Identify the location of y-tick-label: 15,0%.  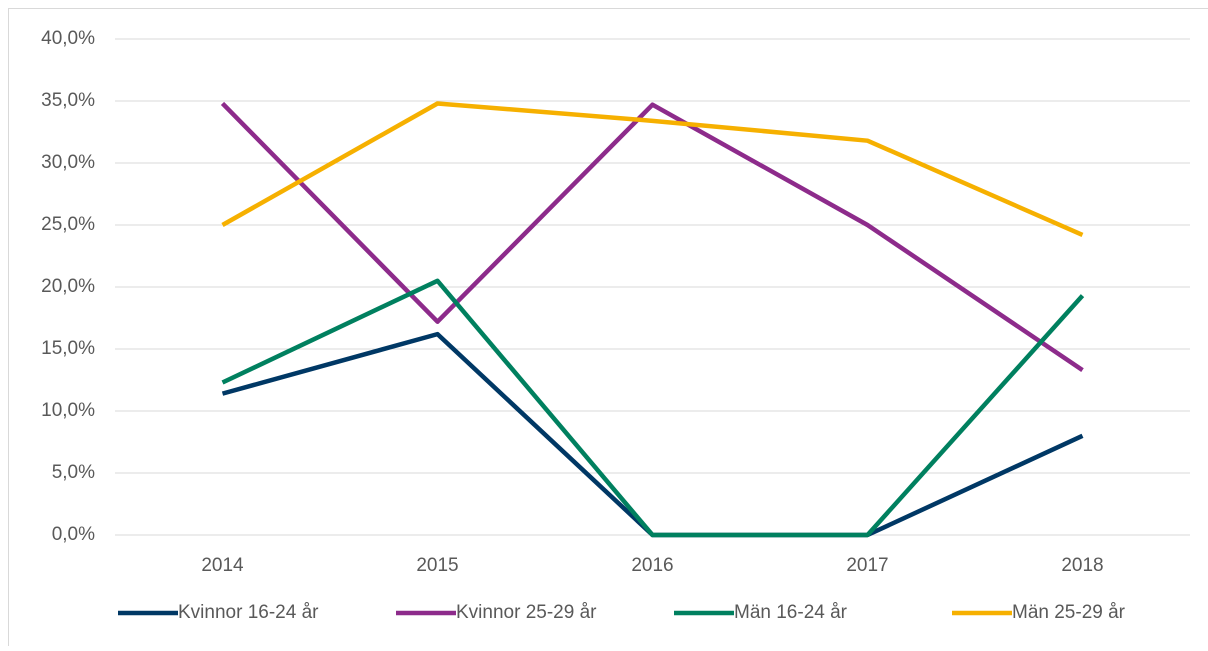
(68, 348).